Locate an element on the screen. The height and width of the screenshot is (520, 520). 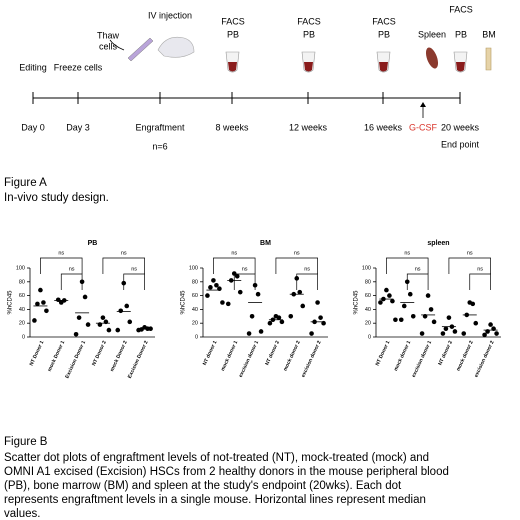
x-tick-label: excision donor 2 is located at coordinates (484, 359).